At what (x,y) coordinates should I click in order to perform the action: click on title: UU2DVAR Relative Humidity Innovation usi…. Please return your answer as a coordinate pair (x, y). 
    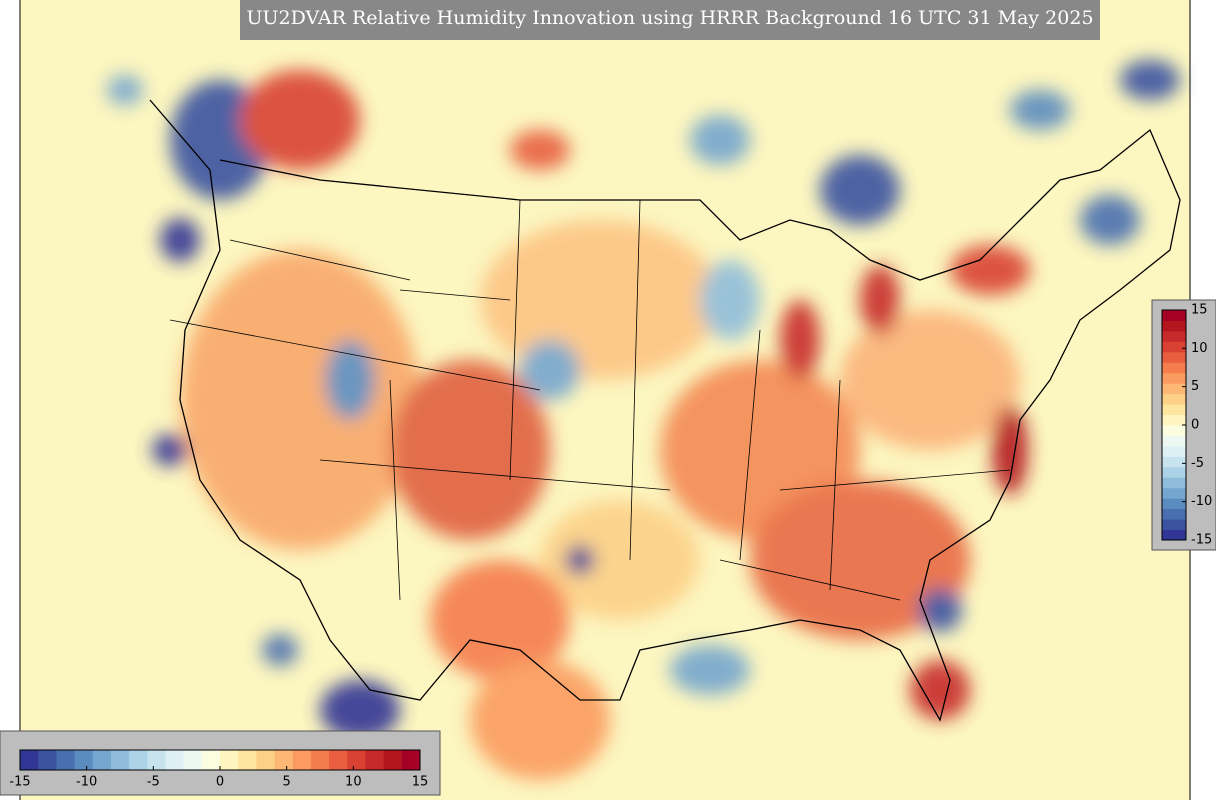
    Looking at the image, I should click on (669, 18).